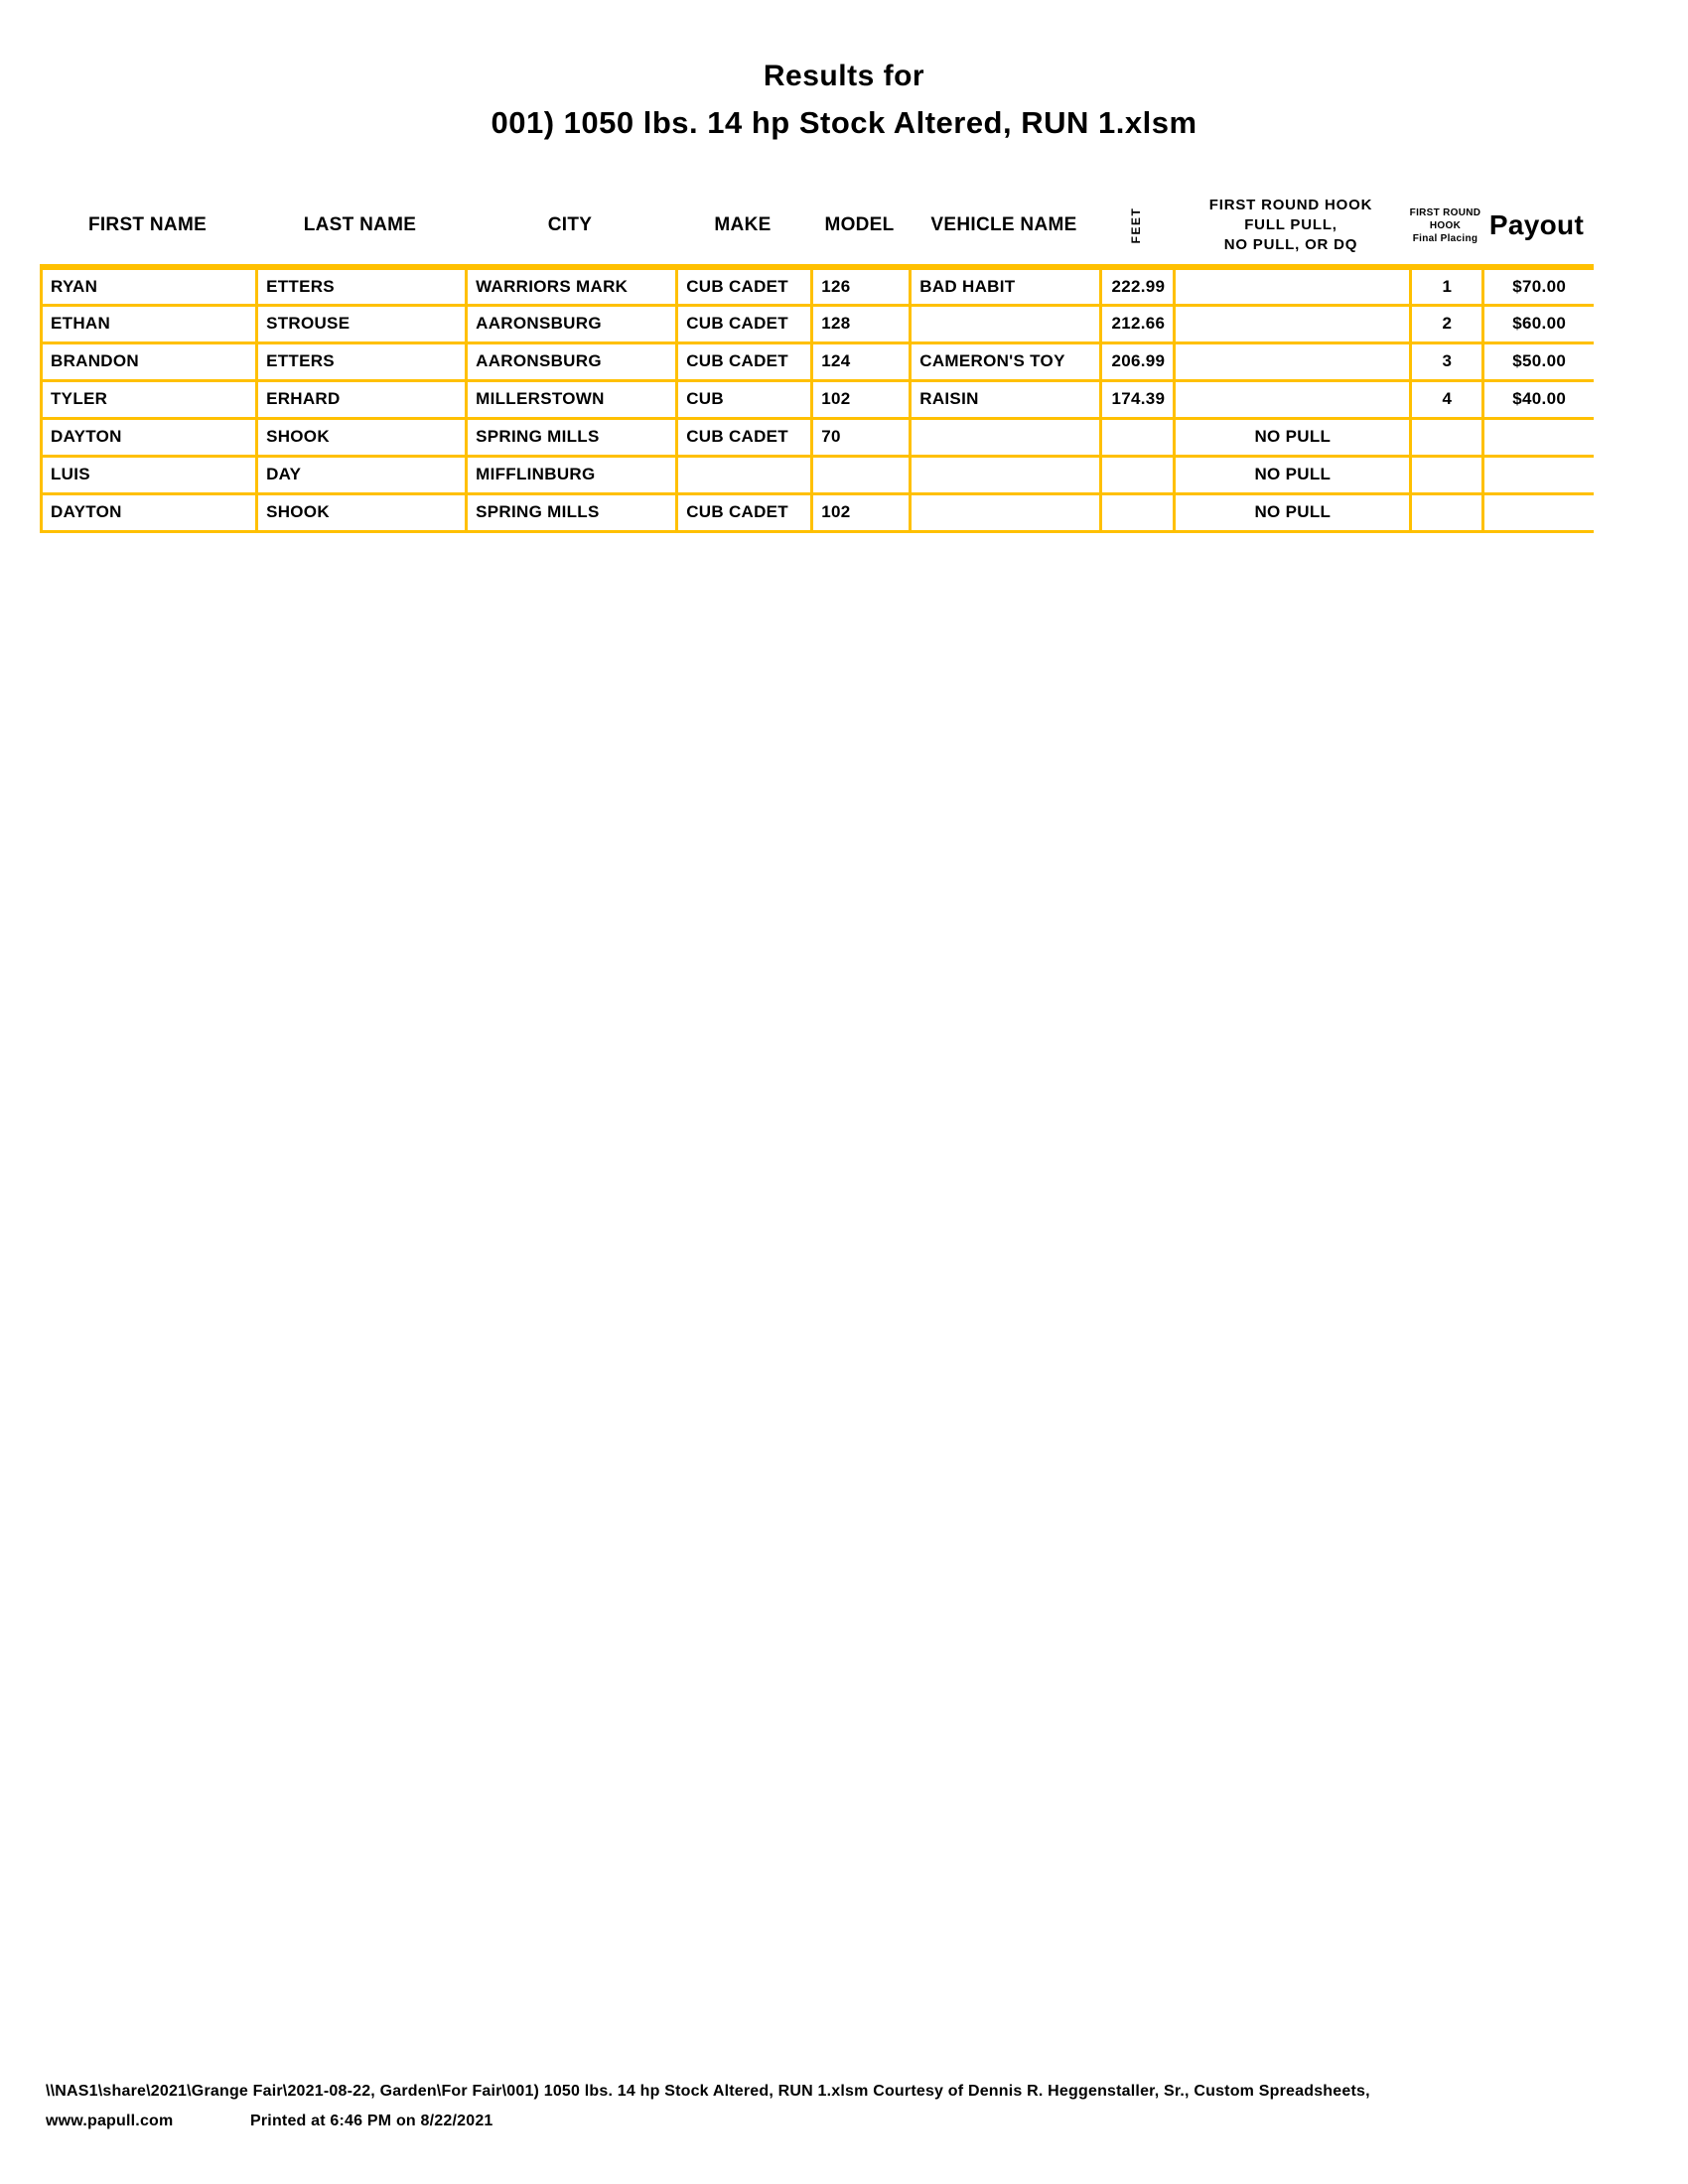  What do you see at coordinates (572, 474) in the screenshot?
I see `cell-city: MIFFLINBURG` at bounding box center [572, 474].